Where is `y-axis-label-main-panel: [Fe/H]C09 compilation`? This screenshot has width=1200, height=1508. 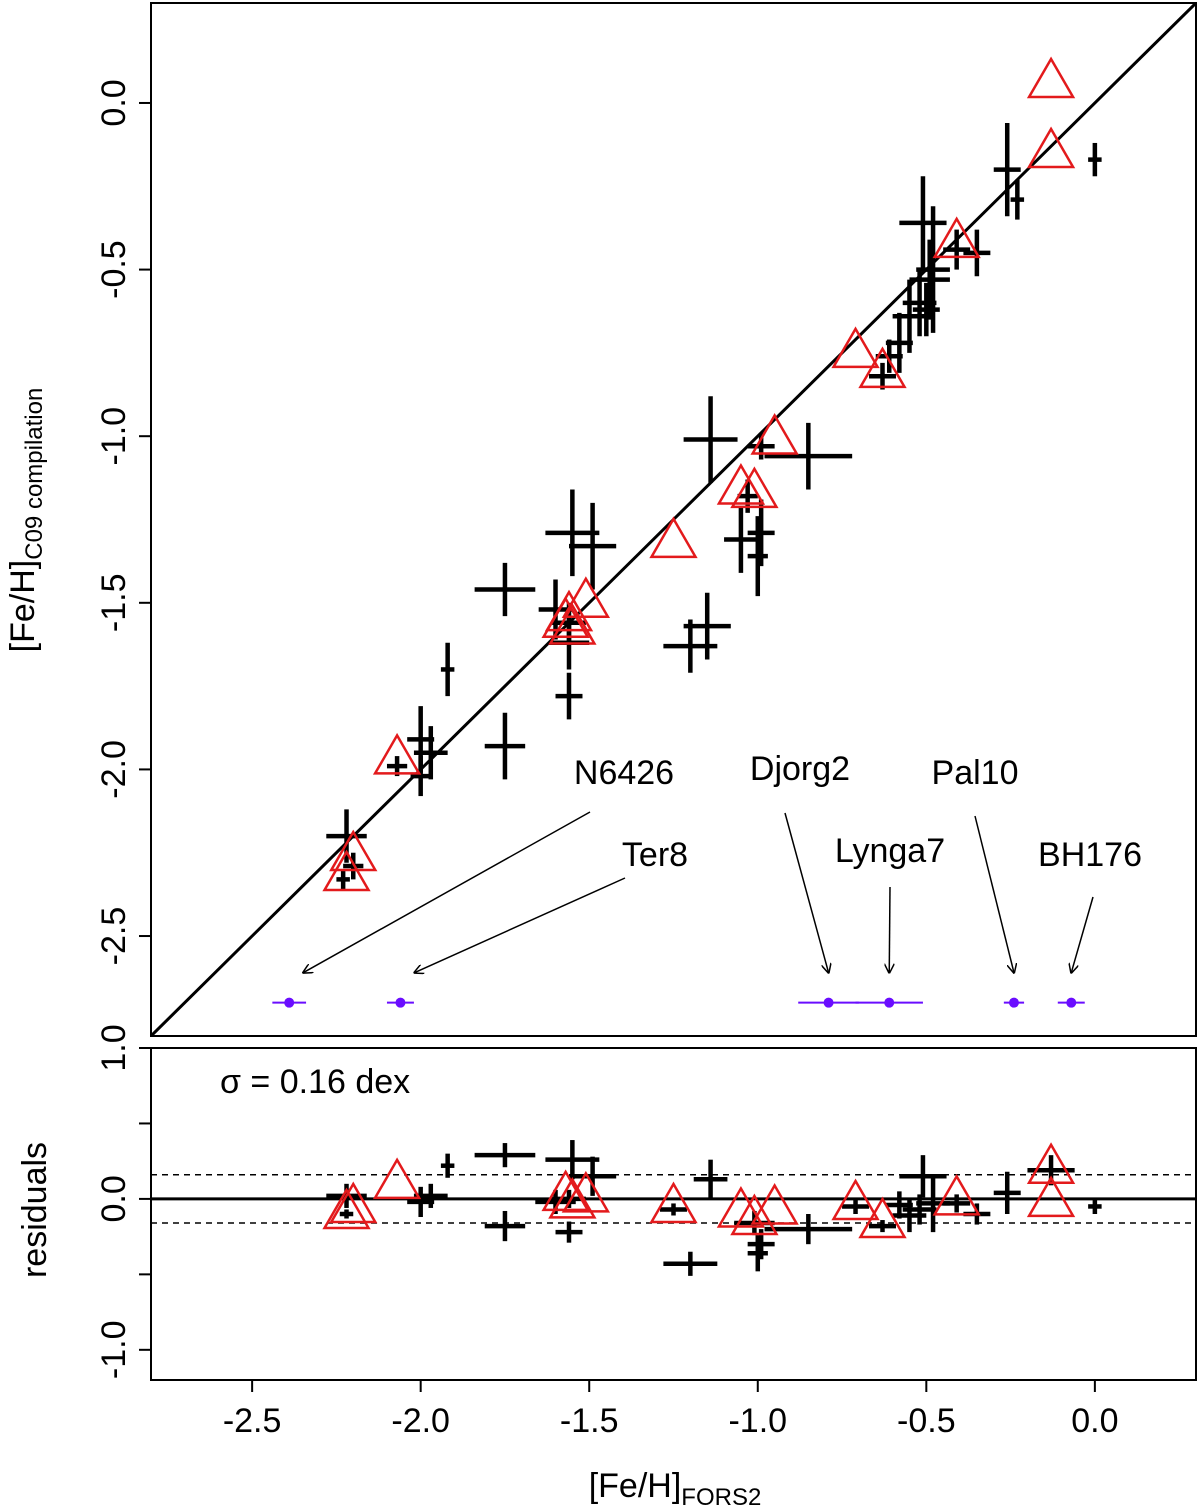
y-axis-label-main-panel: [Fe/H]C09 compilation is located at coordinates (26, 520).